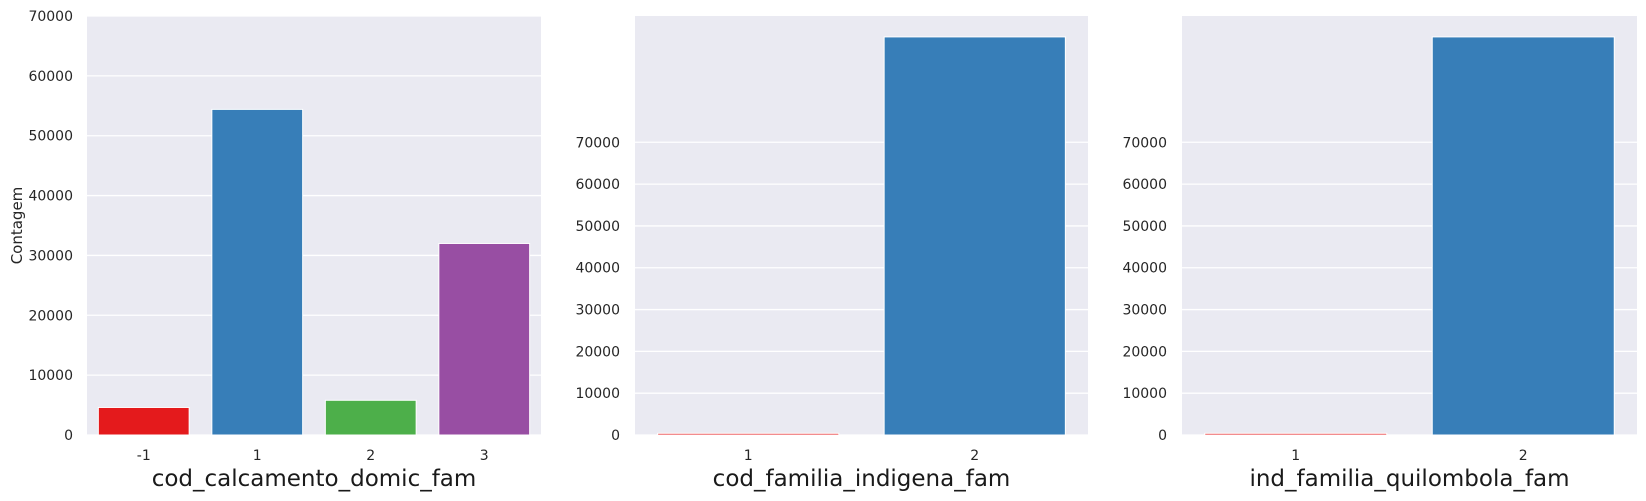  What do you see at coordinates (484, 456) in the screenshot?
I see `x-tick-label: 3` at bounding box center [484, 456].